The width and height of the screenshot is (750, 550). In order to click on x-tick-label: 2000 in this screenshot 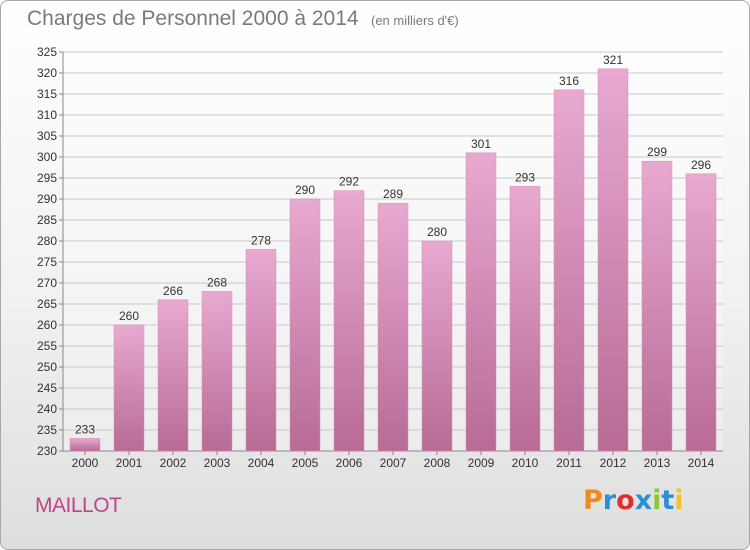, I will do `click(85, 463)`.